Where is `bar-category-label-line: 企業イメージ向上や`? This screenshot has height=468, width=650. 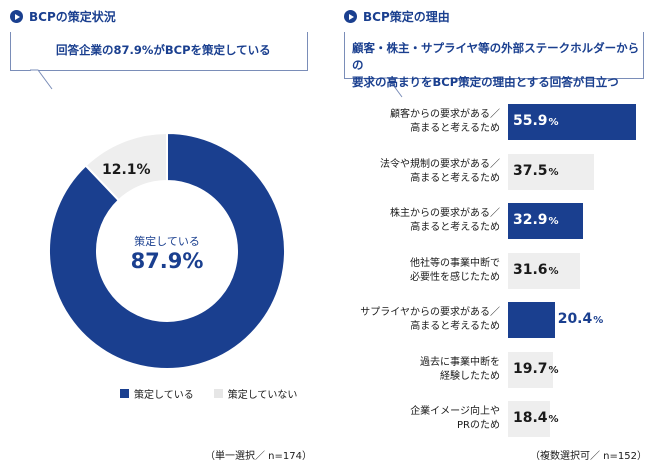 bar-category-label-line: 企業イメージ向上や is located at coordinates (455, 411).